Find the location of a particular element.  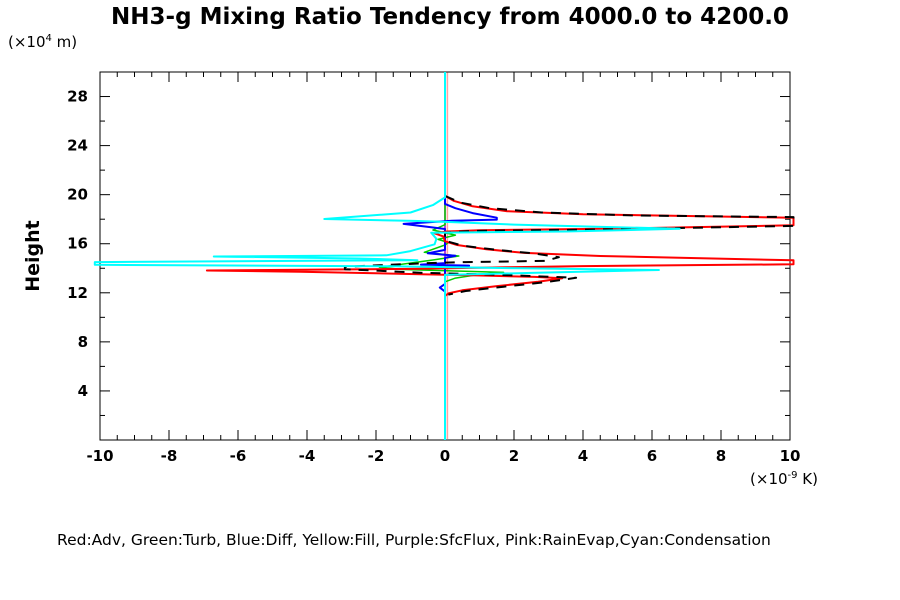

x-unit-suffix: K) is located at coordinates (807, 479).